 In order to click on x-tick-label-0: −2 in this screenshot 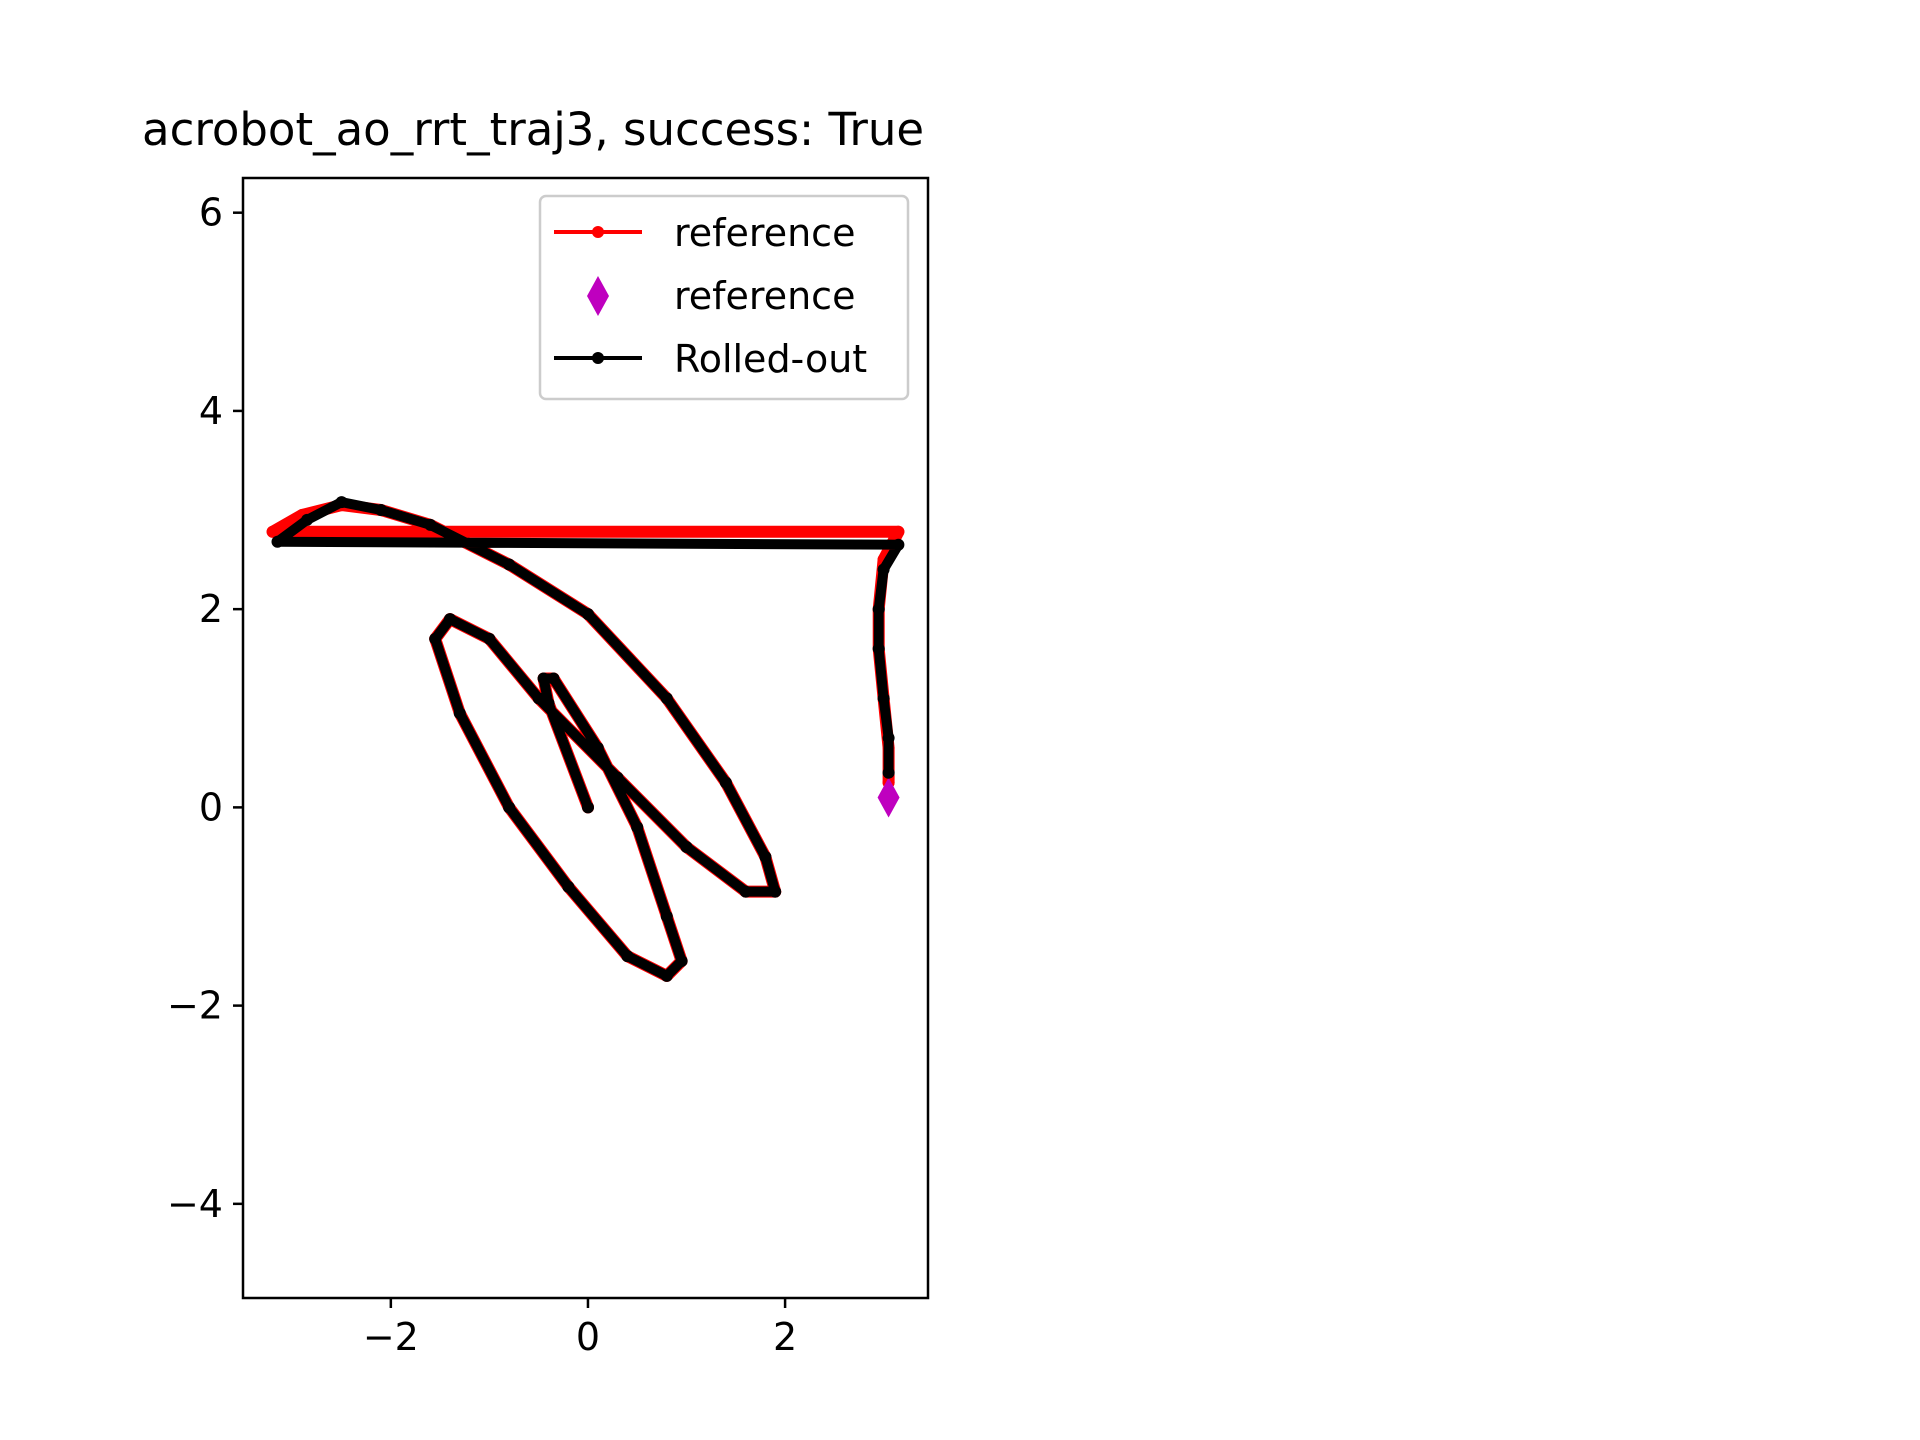, I will do `click(391, 1337)`.